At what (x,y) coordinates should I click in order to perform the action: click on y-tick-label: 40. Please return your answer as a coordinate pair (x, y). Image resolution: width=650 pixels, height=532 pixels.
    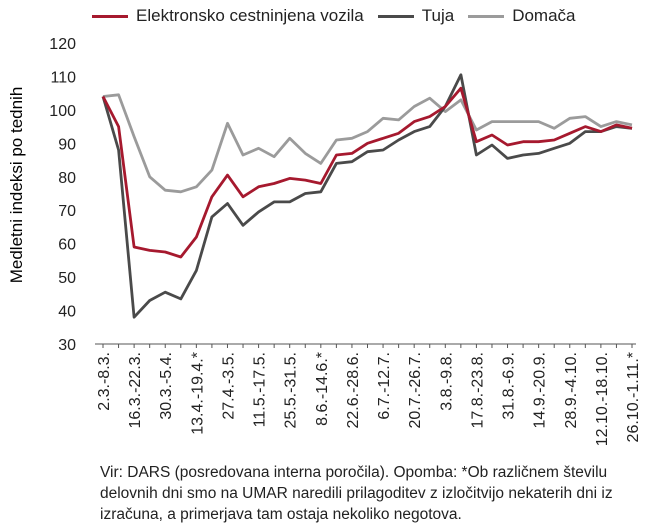
    Looking at the image, I should click on (67, 312).